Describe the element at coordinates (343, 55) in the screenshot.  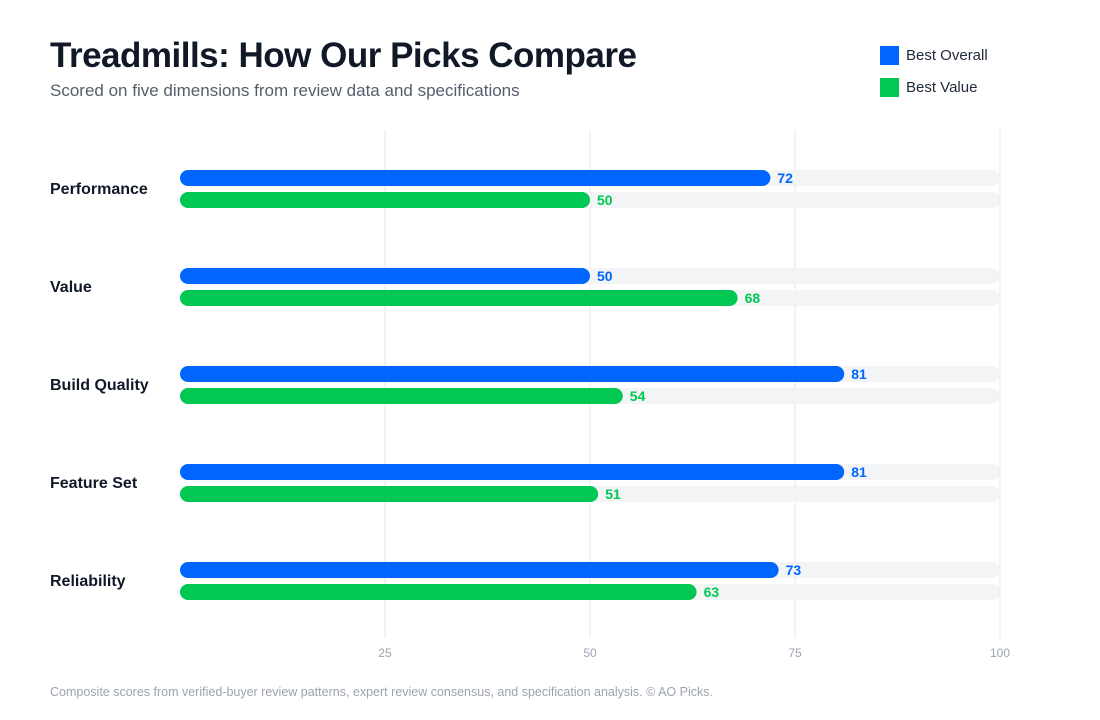
I see `chart-title: Treadmills: How Our Picks Compare` at that location.